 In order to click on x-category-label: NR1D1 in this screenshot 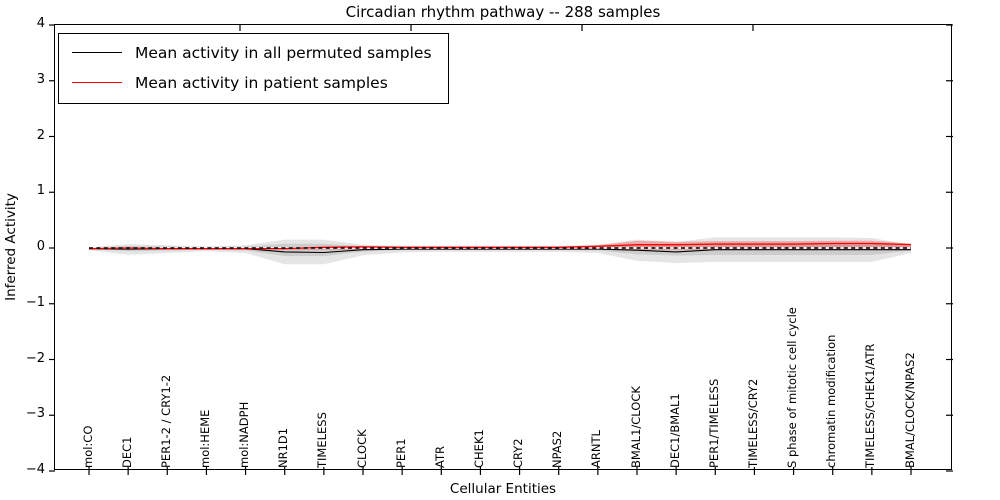, I will do `click(283, 447)`.